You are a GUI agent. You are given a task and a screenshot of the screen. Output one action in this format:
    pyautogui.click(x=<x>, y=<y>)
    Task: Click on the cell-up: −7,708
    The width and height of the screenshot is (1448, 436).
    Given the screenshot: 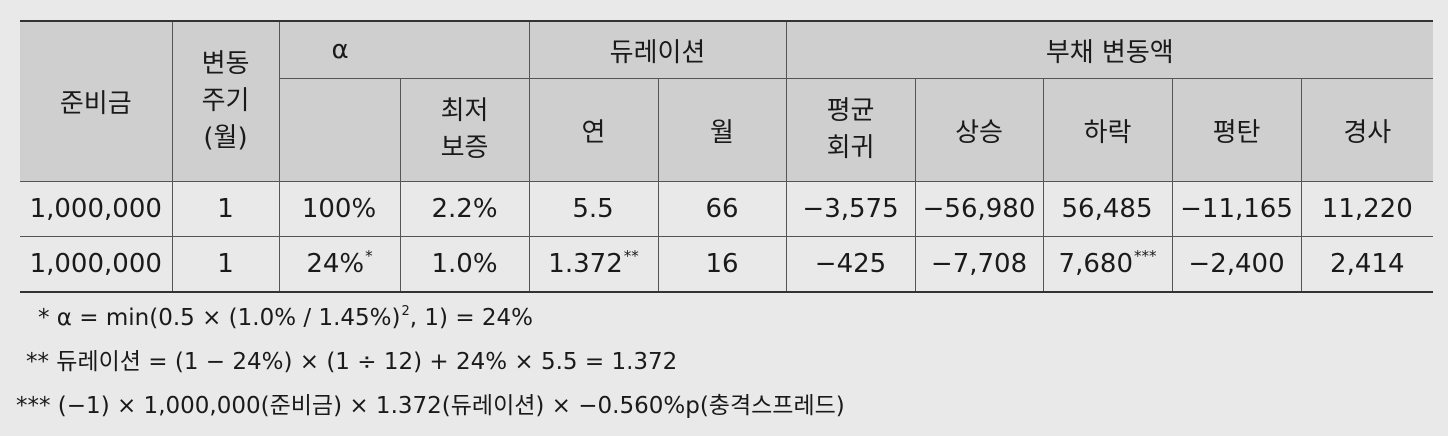 What is the action you would take?
    pyautogui.click(x=979, y=264)
    